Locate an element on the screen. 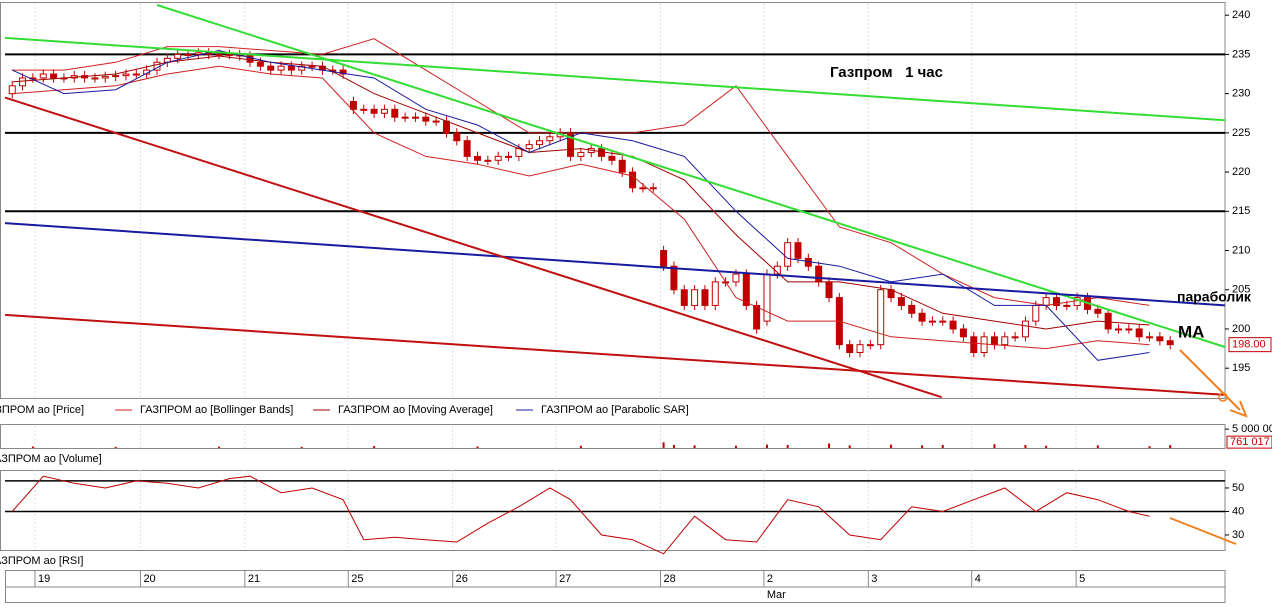  arrow-head is located at coordinates (1238, 409).